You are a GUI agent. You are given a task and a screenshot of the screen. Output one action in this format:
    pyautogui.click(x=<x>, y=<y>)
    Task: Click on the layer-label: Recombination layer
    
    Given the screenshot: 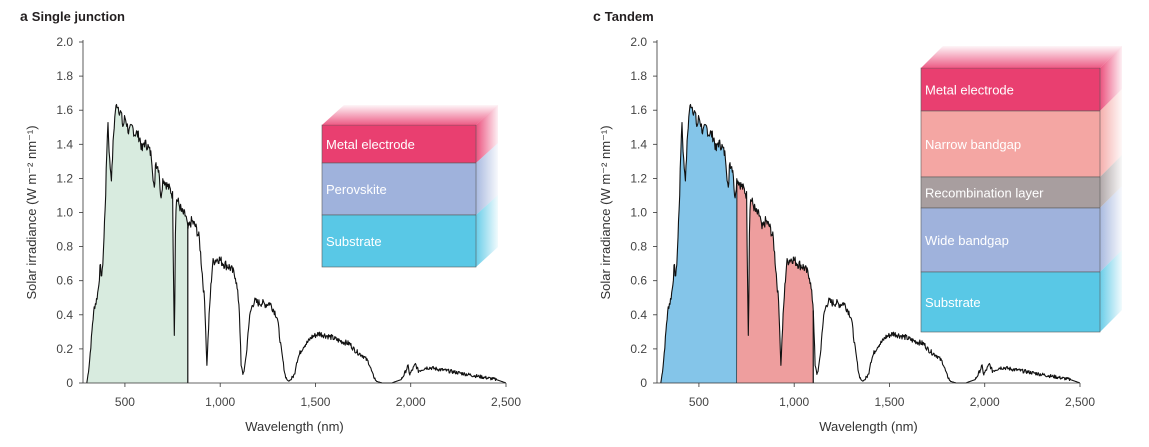 What is the action you would take?
    pyautogui.click(x=984, y=193)
    